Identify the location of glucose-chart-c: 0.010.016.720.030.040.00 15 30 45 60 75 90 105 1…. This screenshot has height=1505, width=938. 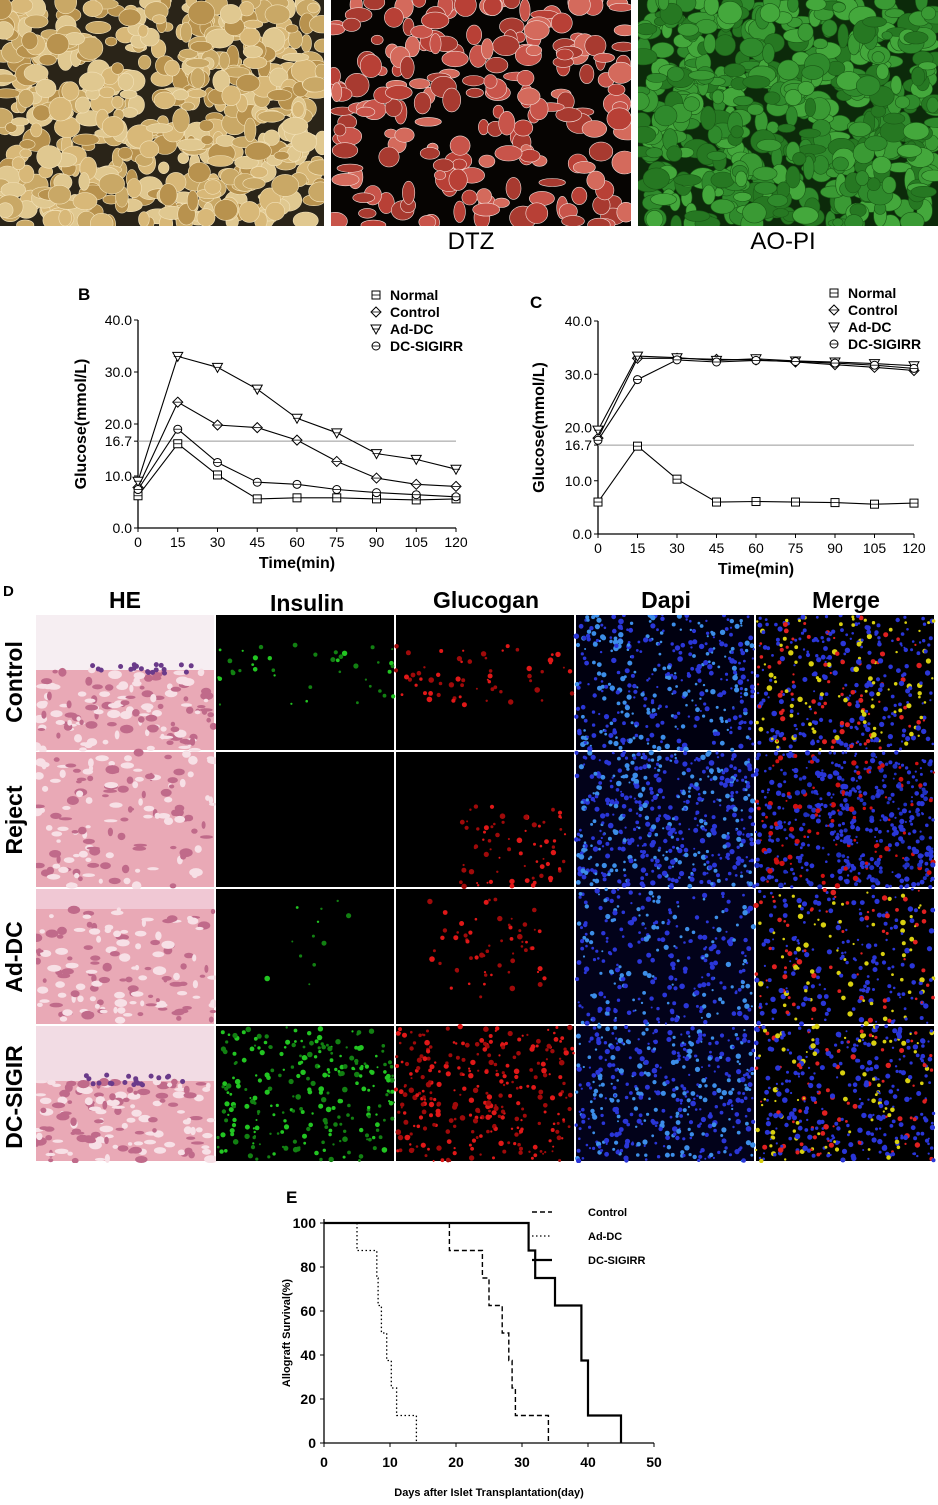
(728, 431).